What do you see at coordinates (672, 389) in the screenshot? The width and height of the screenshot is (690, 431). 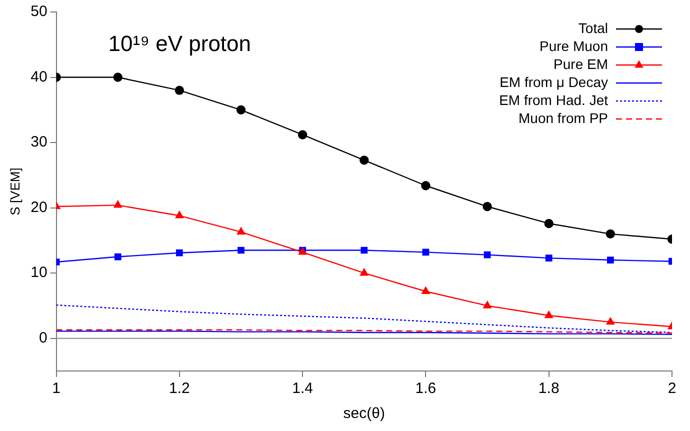 I see `x-tick-label: 2` at bounding box center [672, 389].